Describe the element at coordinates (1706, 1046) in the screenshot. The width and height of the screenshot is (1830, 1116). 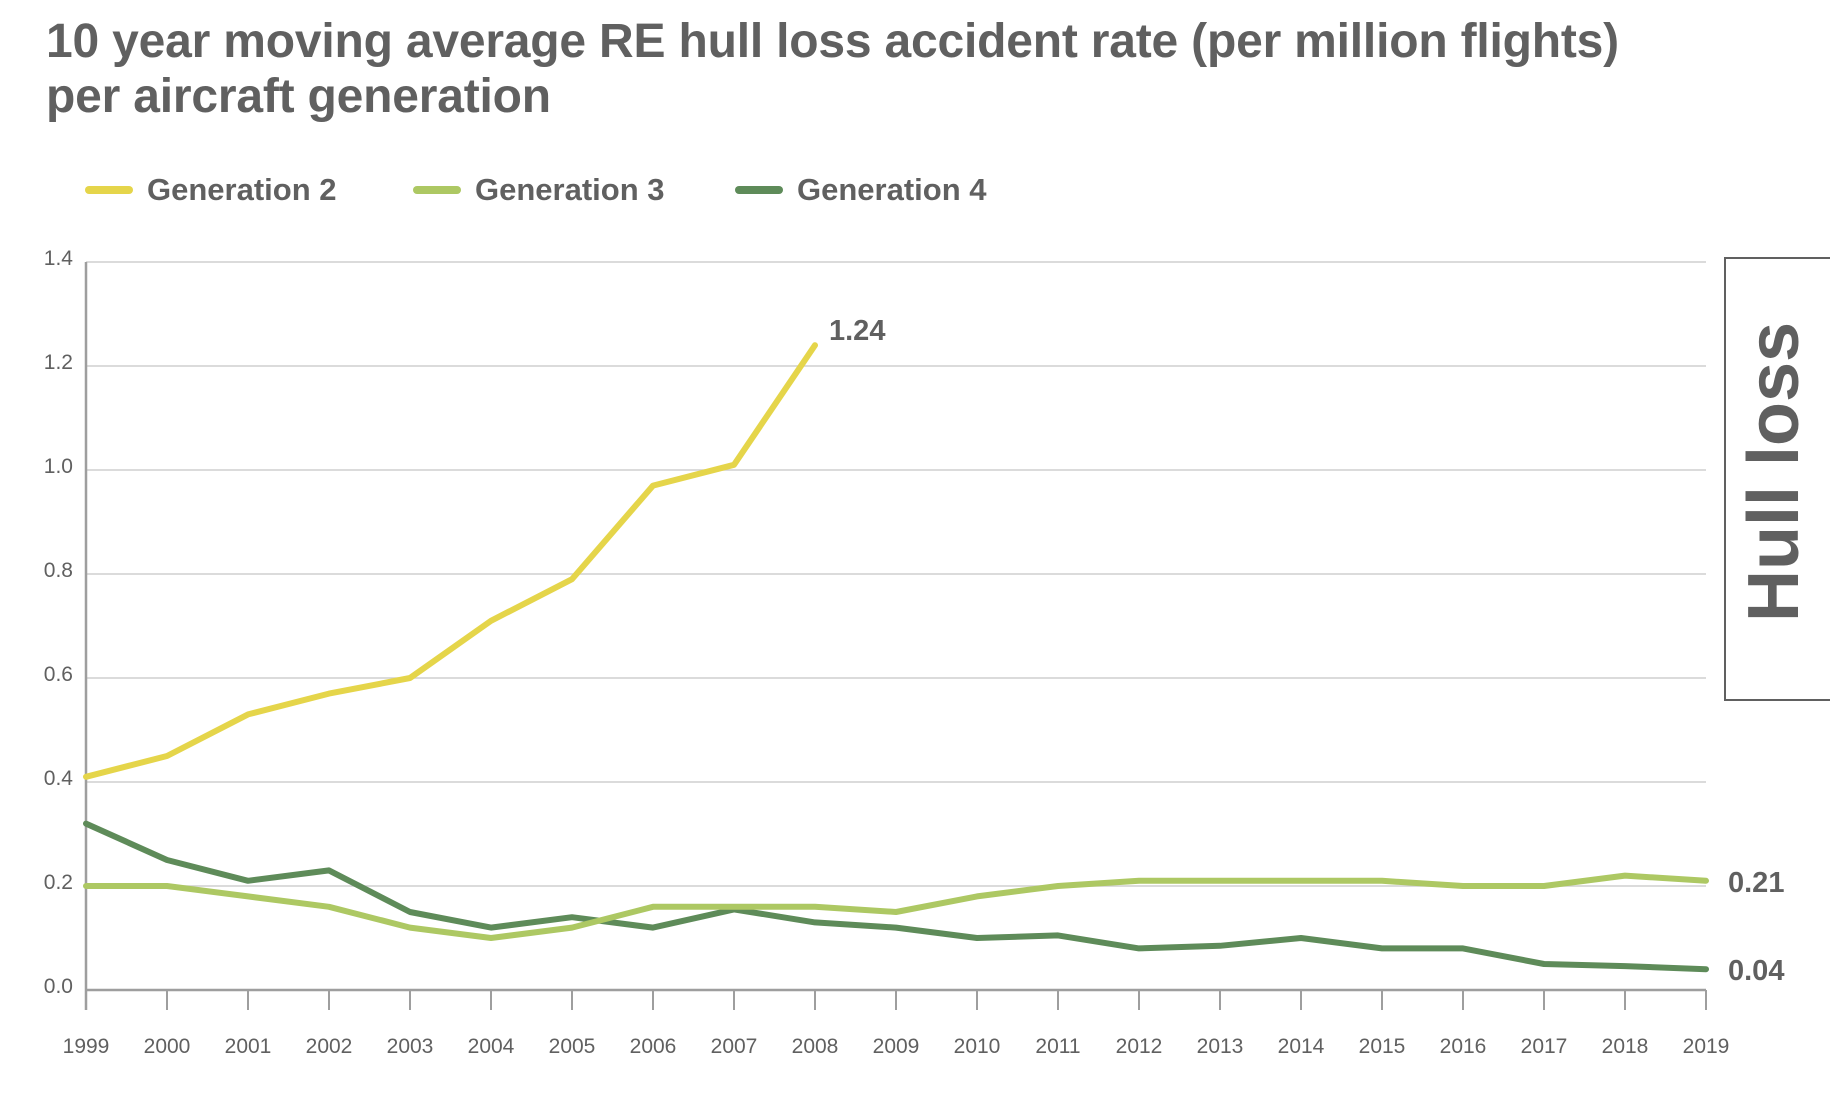
I see `x-tick-label: 2019` at that location.